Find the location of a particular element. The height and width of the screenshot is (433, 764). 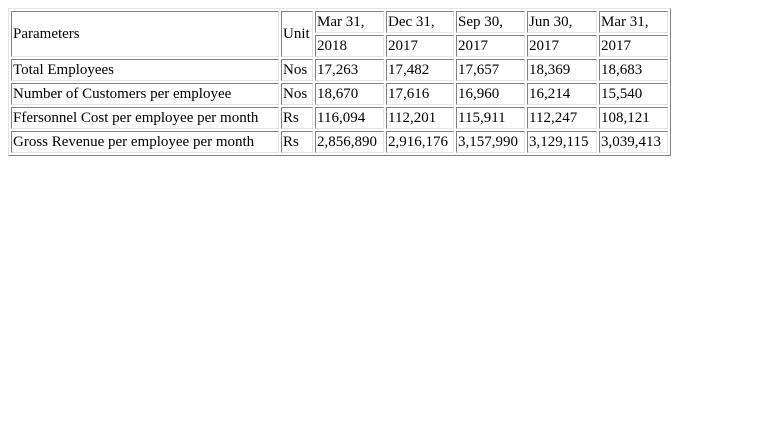

header-period-year: 2018 is located at coordinates (349, 46).